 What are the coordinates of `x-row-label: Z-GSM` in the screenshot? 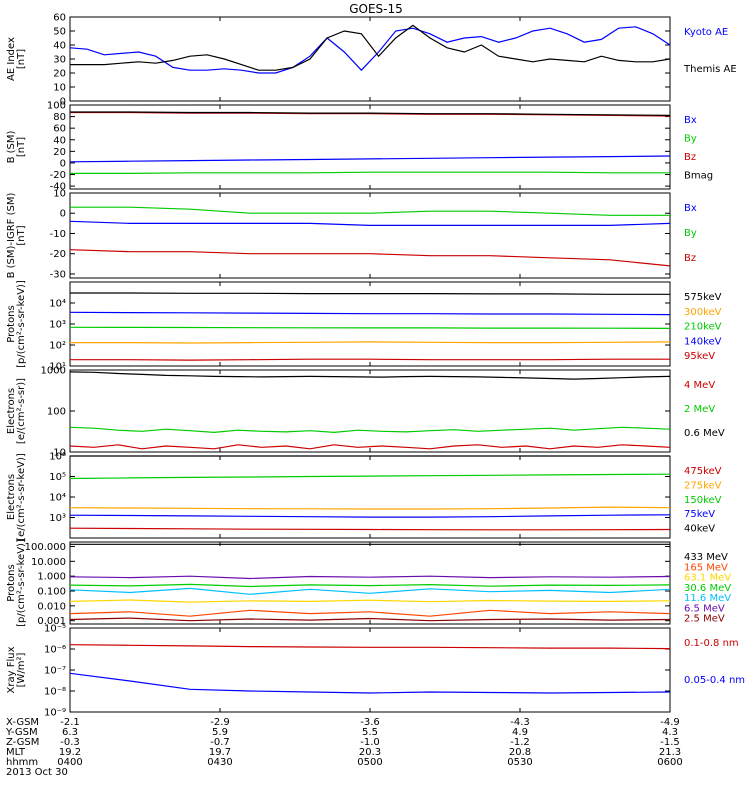 It's located at (22, 742).